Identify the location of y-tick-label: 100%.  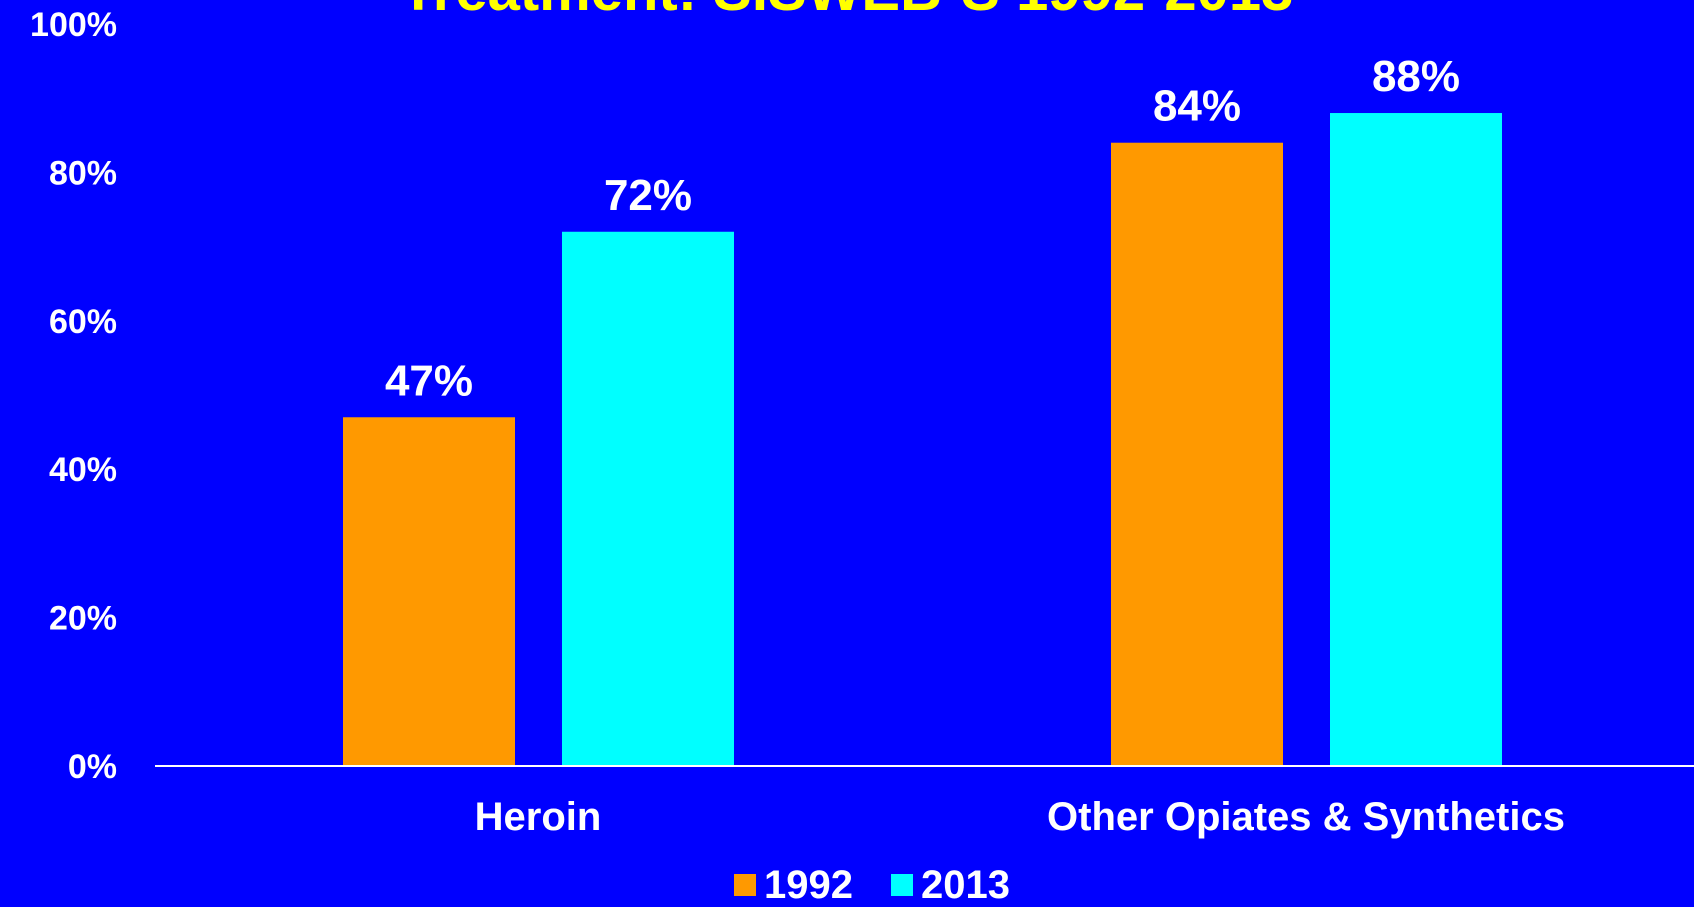
(73, 25).